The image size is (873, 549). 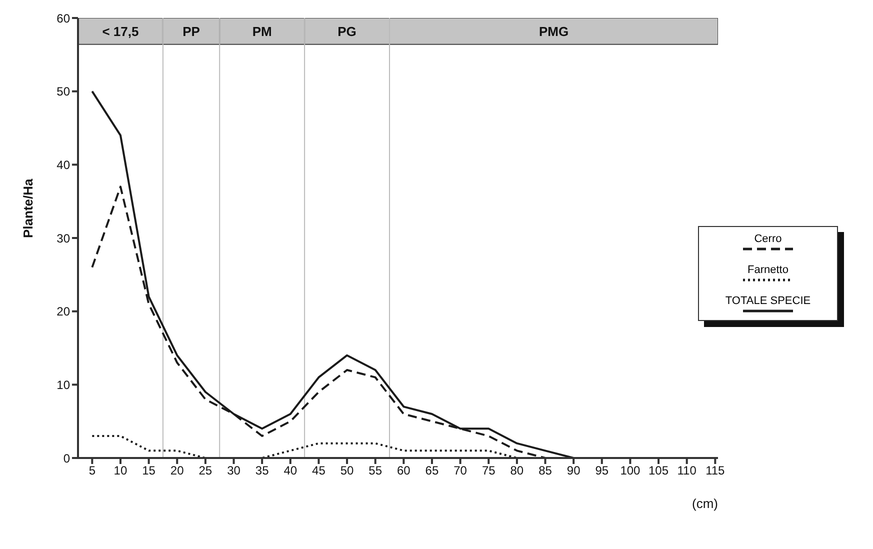 I want to click on x-tick-label: 15, so click(x=149, y=471).